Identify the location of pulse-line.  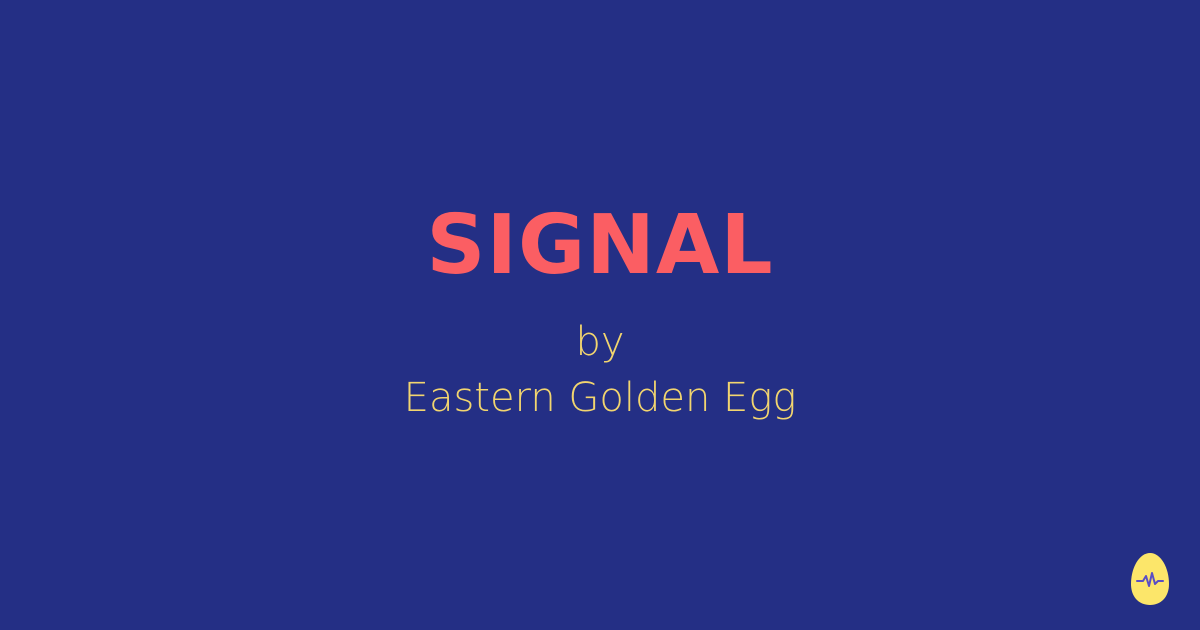
(1150, 579).